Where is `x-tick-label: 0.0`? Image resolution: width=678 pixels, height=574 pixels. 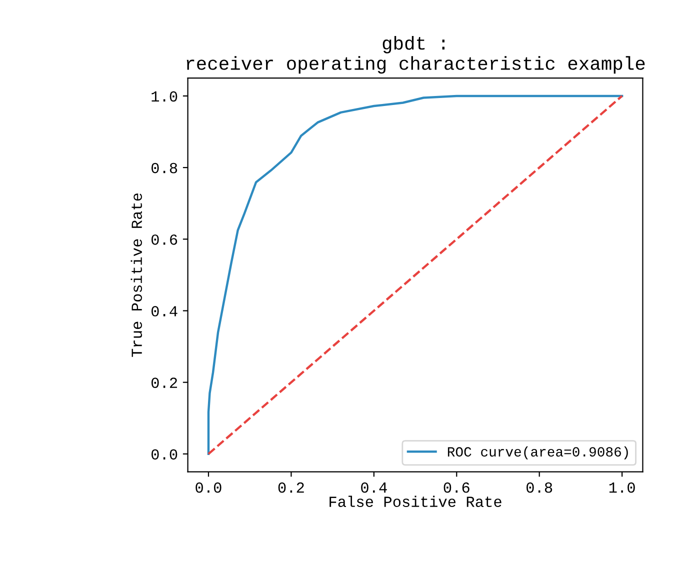
x-tick-label: 0.0 is located at coordinates (209, 487).